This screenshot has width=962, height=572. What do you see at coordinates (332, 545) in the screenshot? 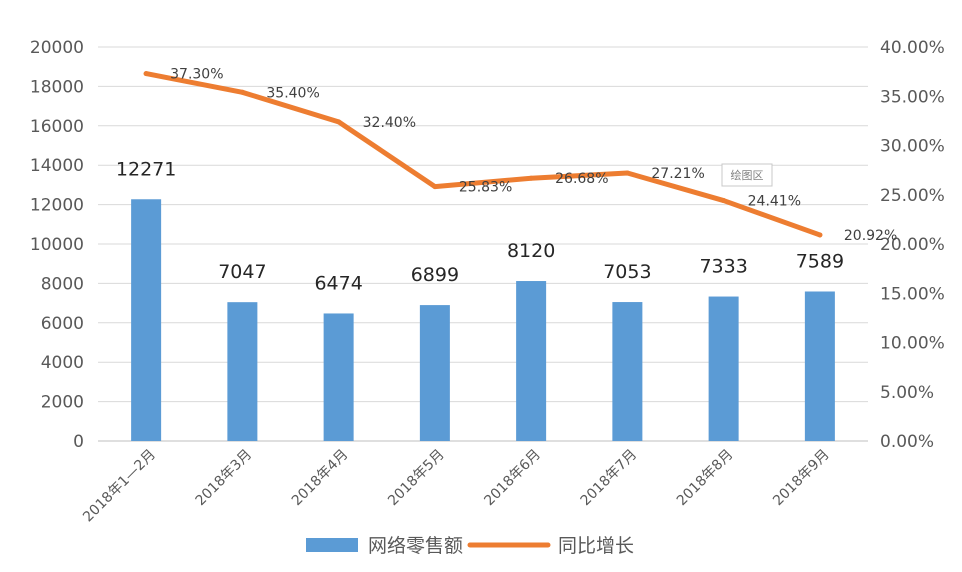
I see `legend-bar-swatch` at bounding box center [332, 545].